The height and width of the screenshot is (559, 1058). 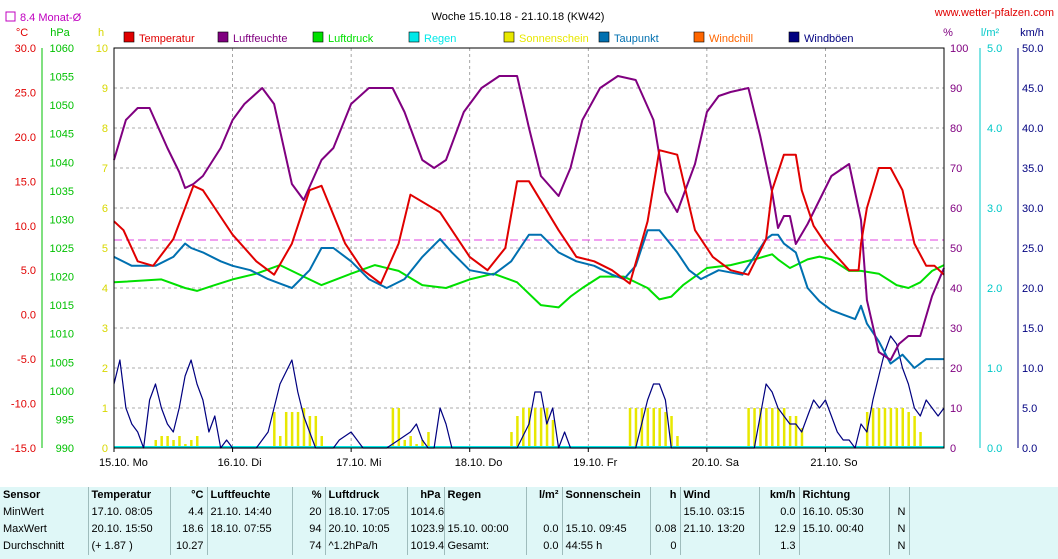 What do you see at coordinates (62, 192) in the screenshot?
I see `pressure-tick-label: 1035` at bounding box center [62, 192].